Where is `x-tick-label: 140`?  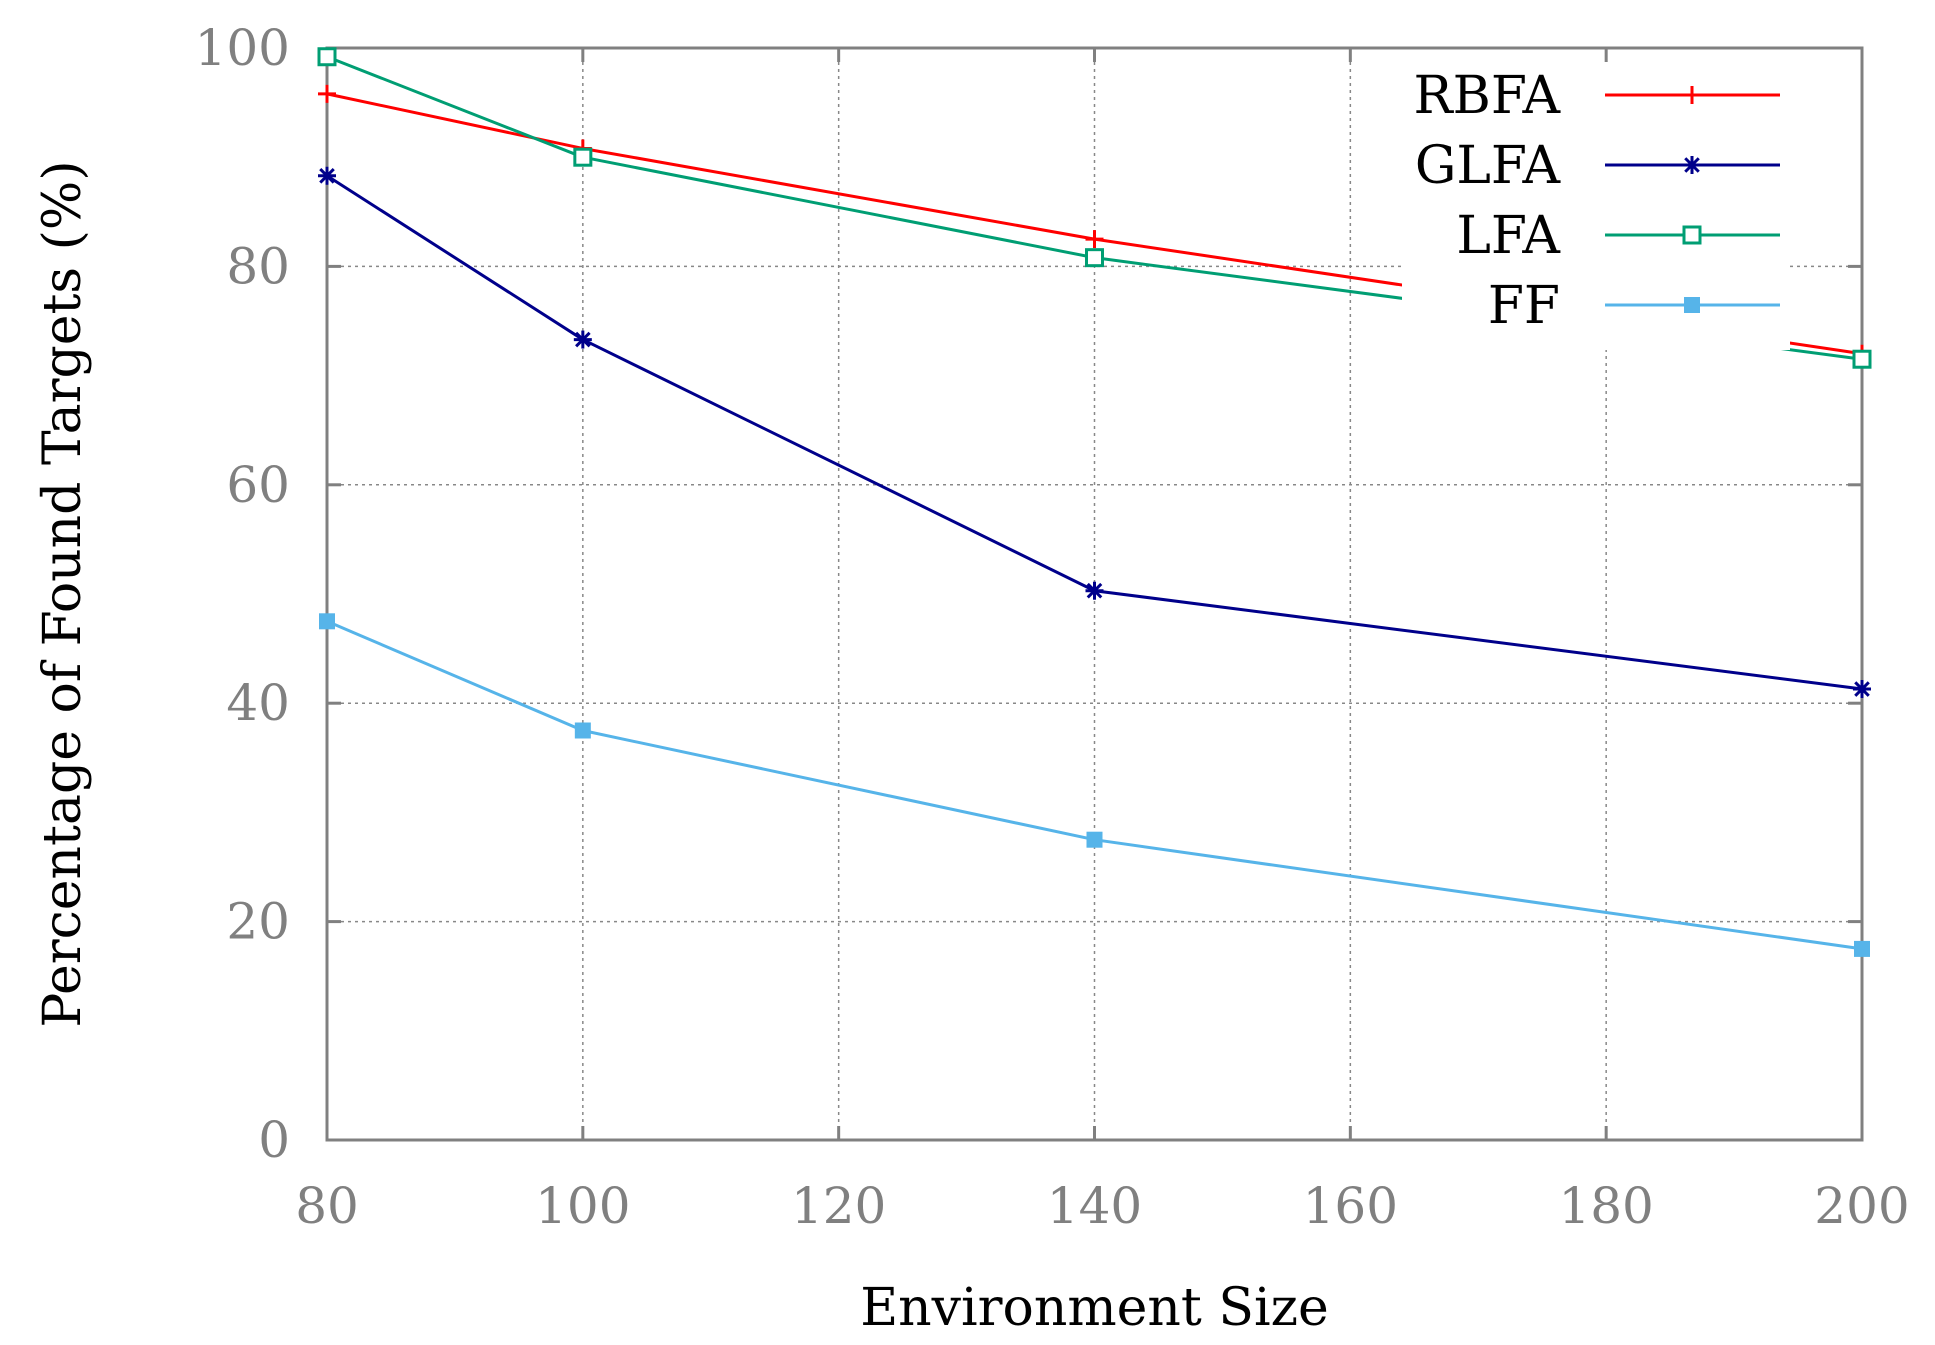
x-tick-label: 140 is located at coordinates (1094, 1206).